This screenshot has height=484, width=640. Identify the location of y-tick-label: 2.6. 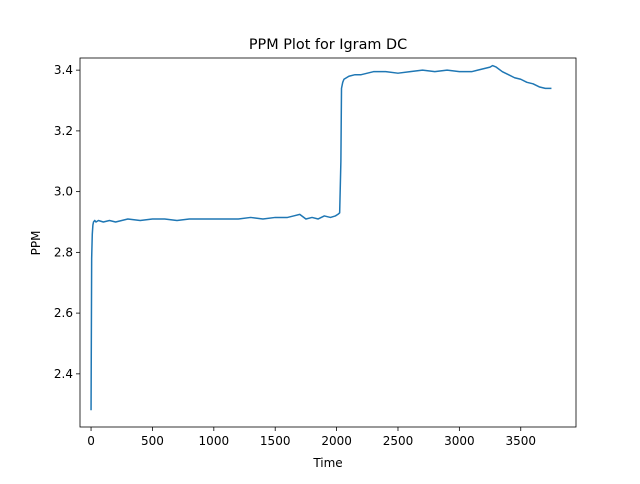
(63, 313).